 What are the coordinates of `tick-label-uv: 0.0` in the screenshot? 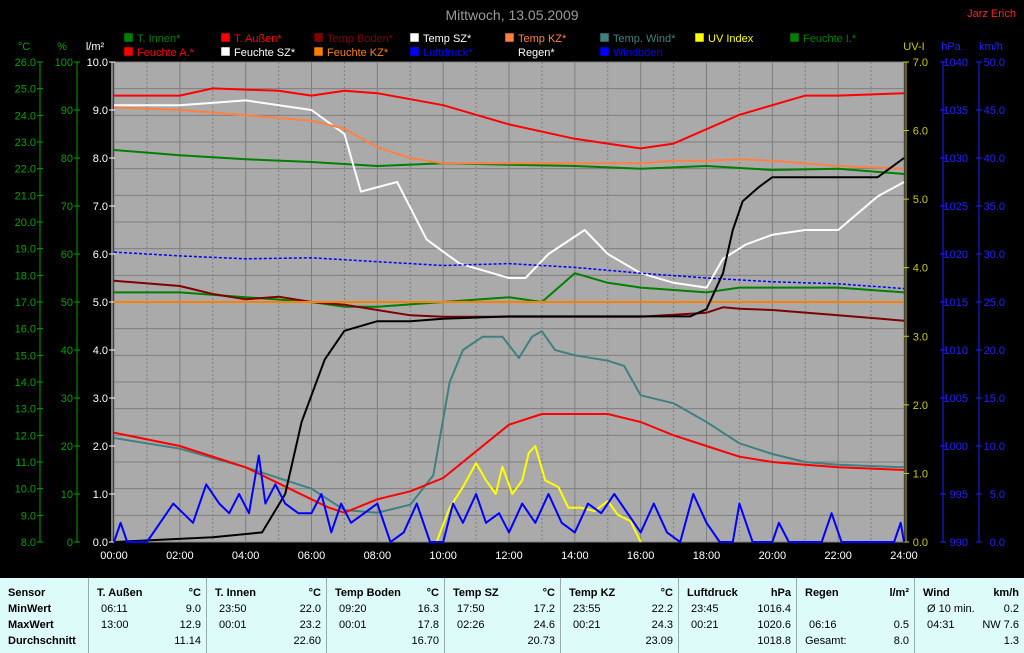 It's located at (920, 543).